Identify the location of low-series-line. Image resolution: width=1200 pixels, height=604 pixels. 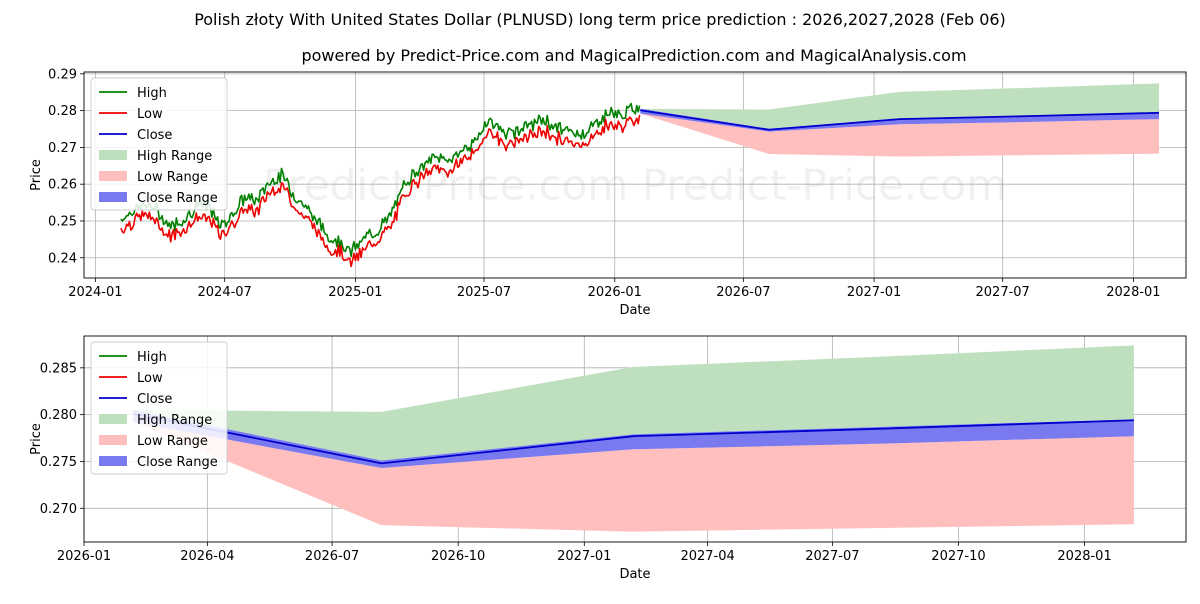
(380, 191).